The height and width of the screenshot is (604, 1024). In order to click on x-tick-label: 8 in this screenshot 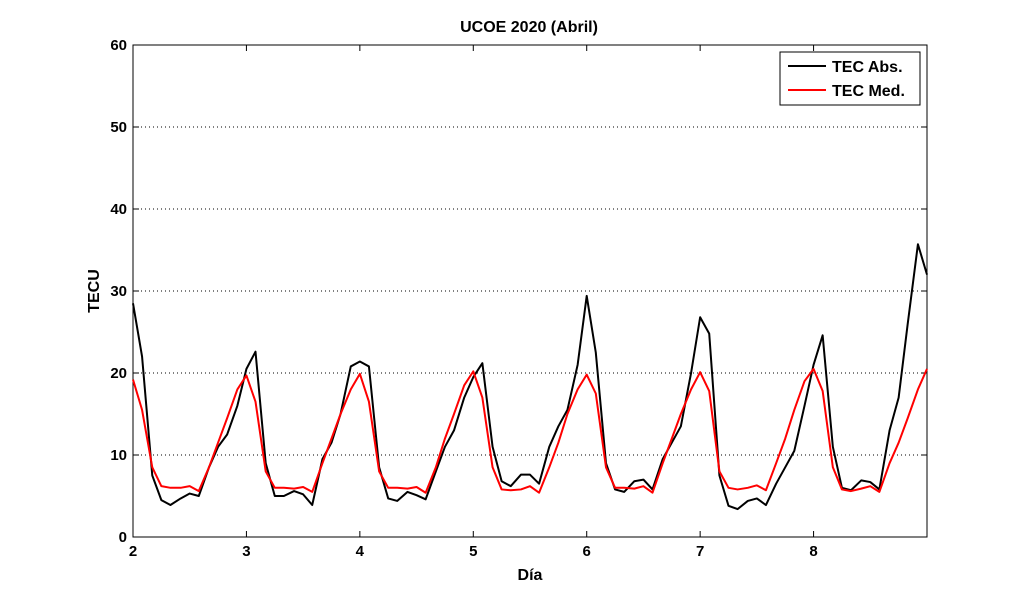, I will do `click(813, 551)`.